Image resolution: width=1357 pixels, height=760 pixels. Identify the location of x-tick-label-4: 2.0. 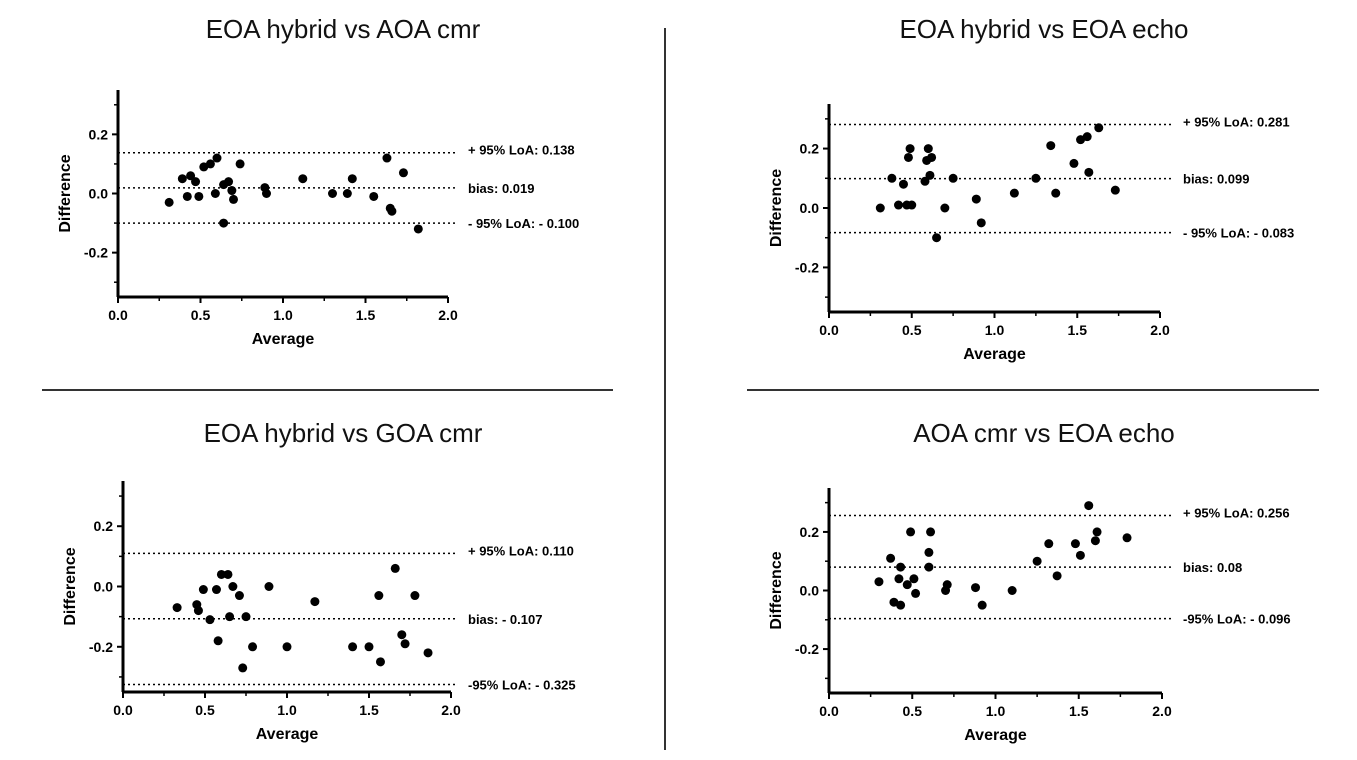
(1162, 711).